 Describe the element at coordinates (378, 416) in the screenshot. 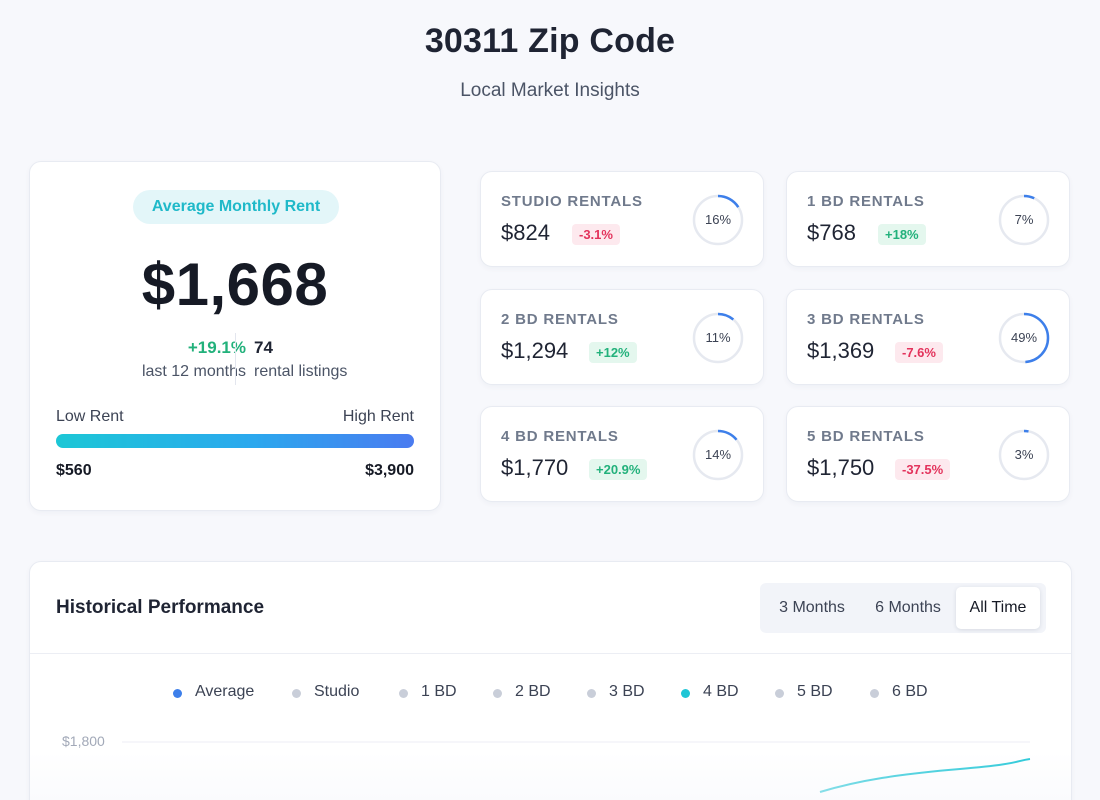

I see `high-rent-label: High Rent` at that location.